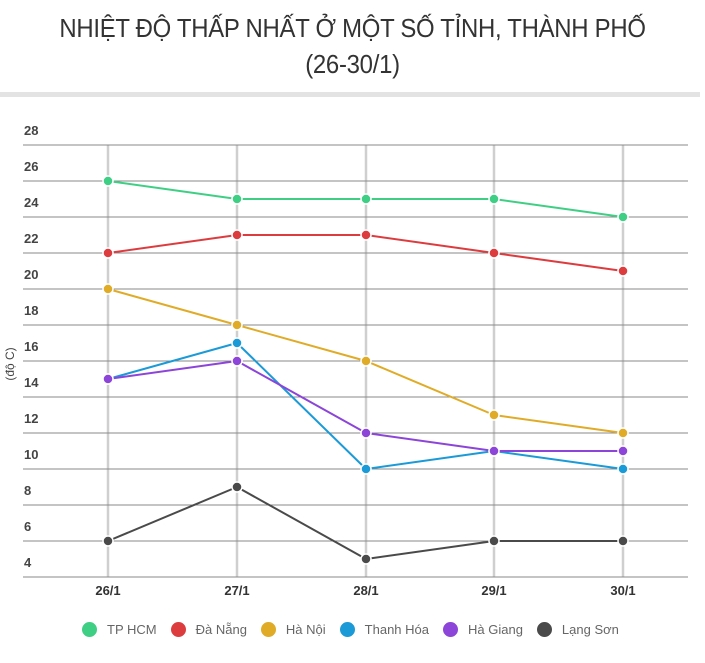  What do you see at coordinates (28, 562) in the screenshot?
I see `y-tick-label: 4` at bounding box center [28, 562].